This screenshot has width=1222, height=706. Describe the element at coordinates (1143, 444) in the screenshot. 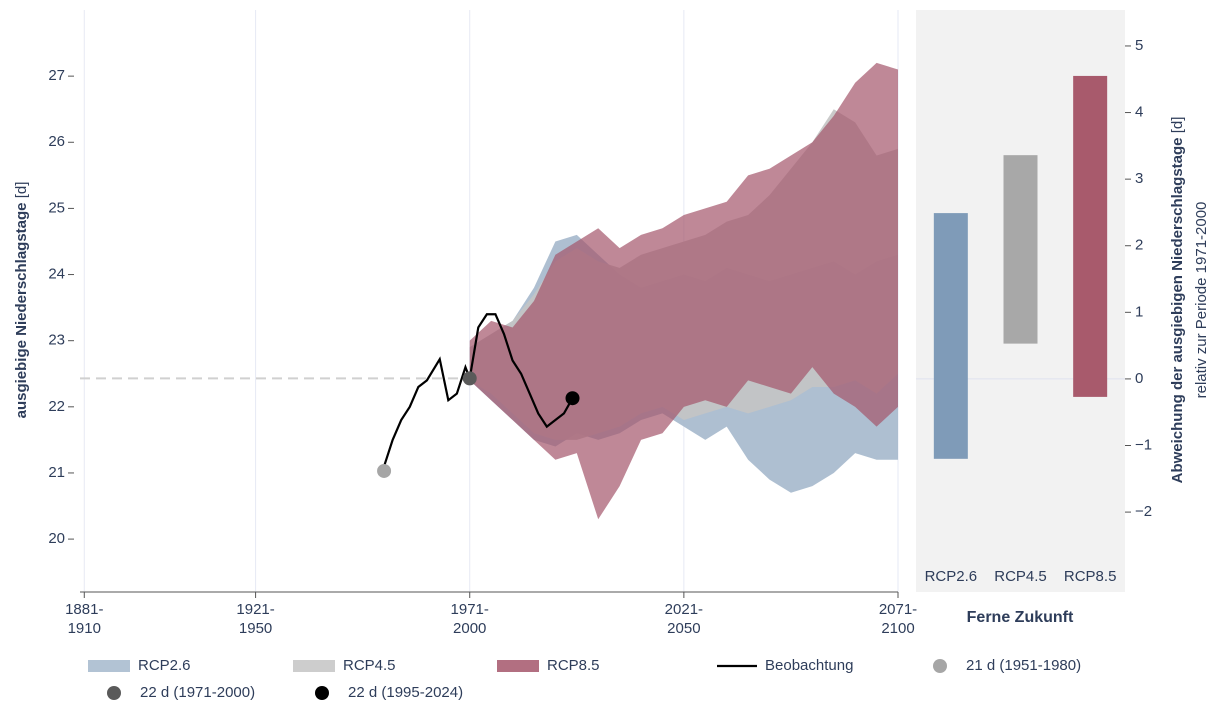

I see `y2-tick-label: −1` at that location.